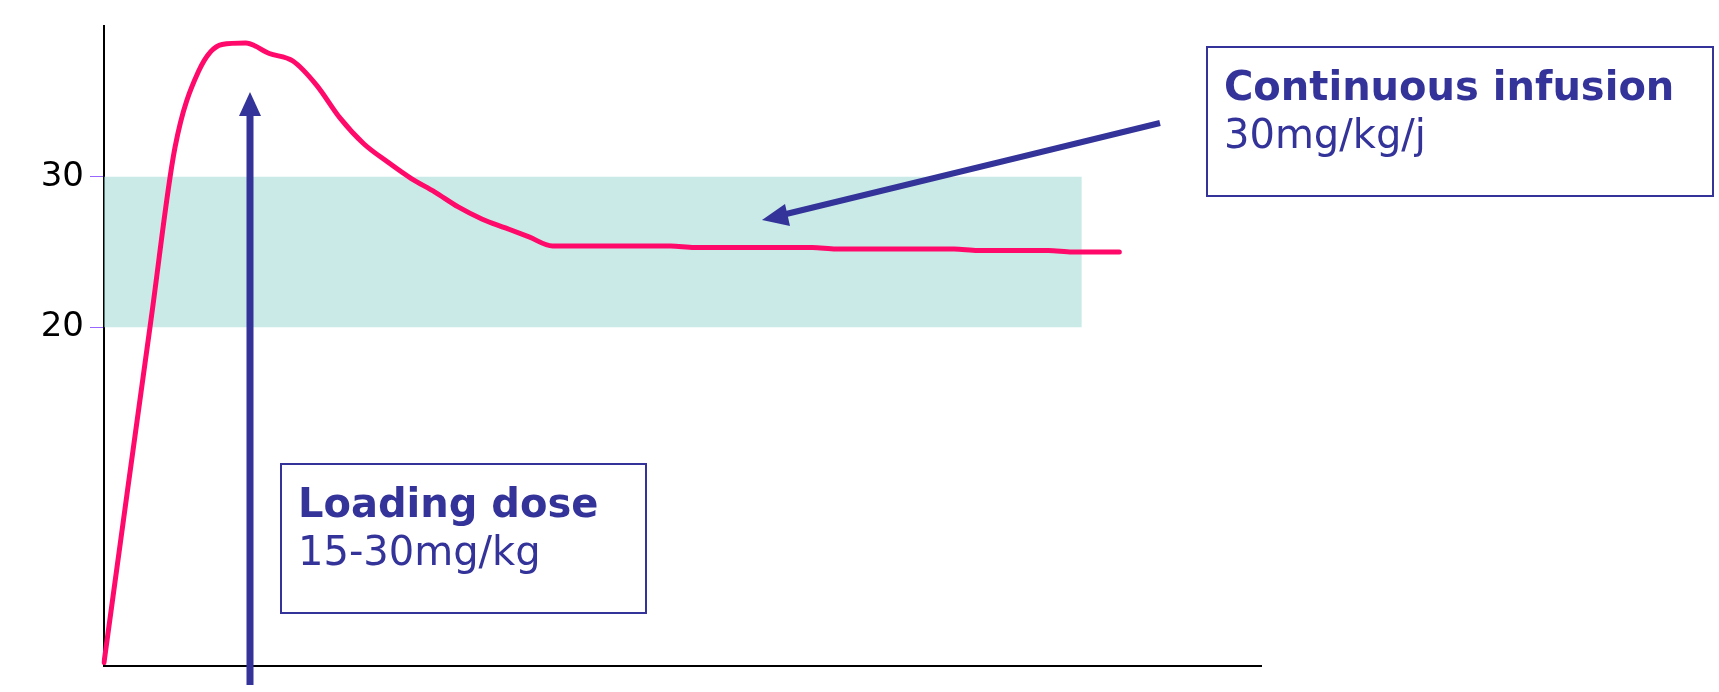 Image resolution: width=1719 pixels, height=692 pixels. I want to click on y-tick-label: 30, so click(62, 173).